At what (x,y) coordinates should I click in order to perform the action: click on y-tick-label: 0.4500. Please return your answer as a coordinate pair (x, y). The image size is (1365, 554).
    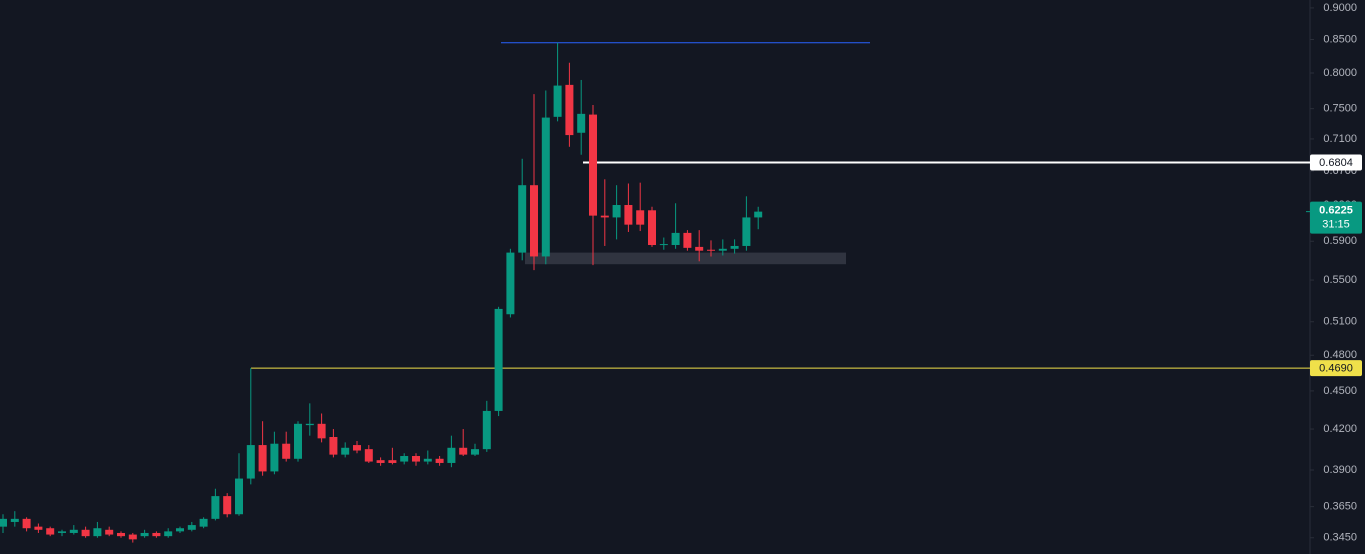
    Looking at the image, I should click on (1340, 391).